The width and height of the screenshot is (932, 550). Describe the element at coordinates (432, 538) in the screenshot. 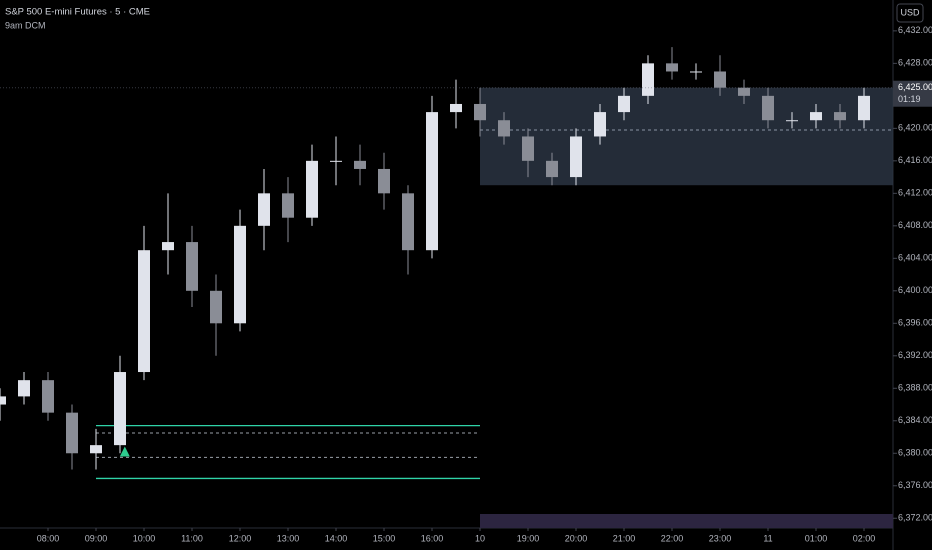

I see `x-tick-label: 16:00` at that location.